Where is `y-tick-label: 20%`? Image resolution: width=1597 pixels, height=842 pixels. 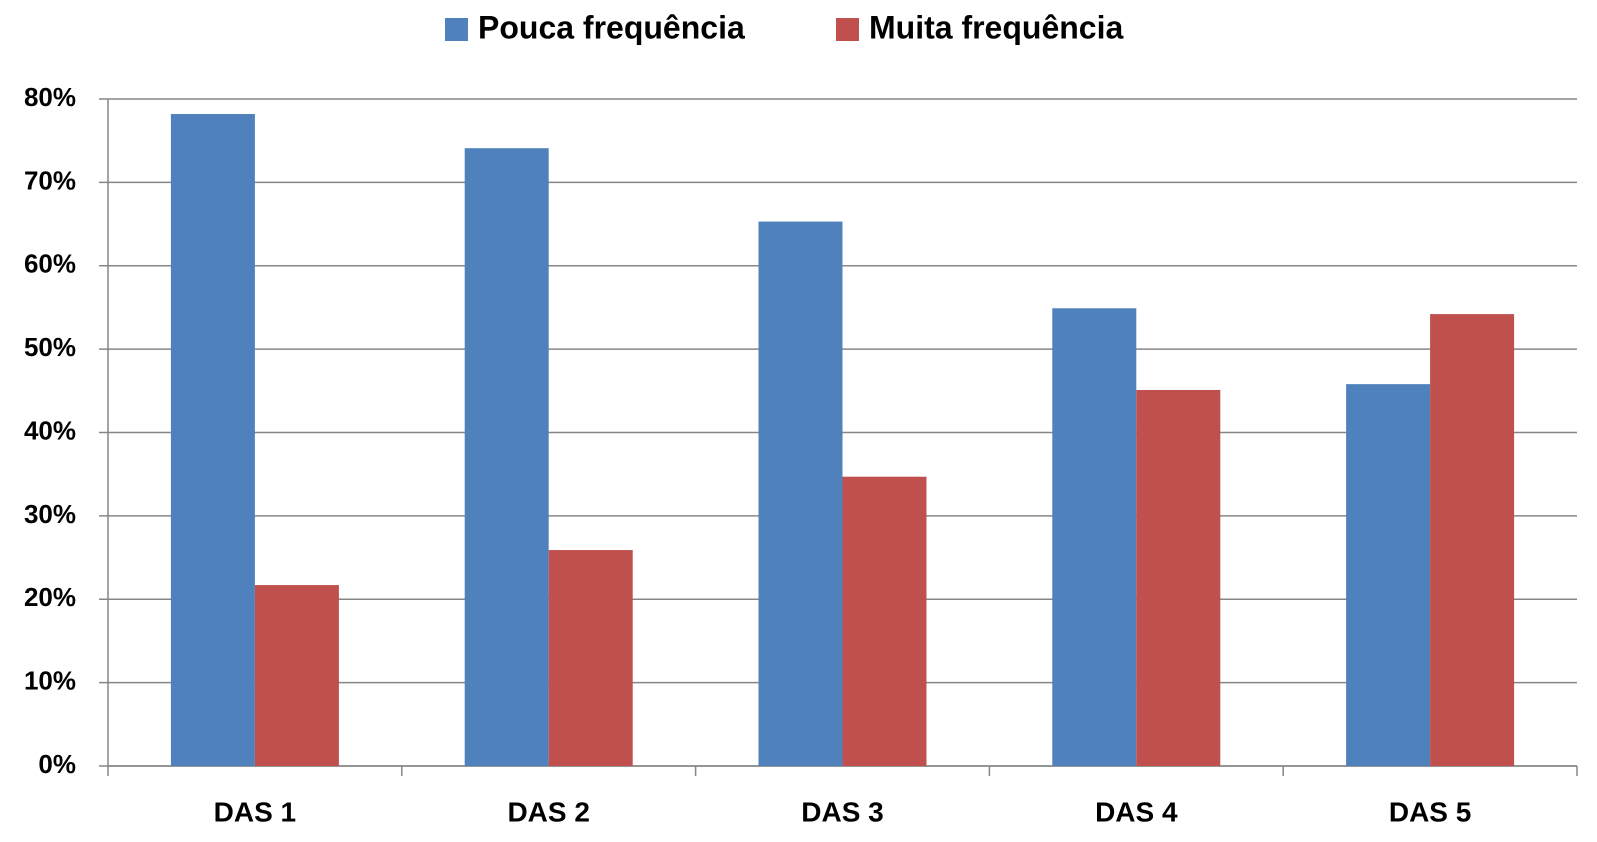
y-tick-label: 20% is located at coordinates (50, 597).